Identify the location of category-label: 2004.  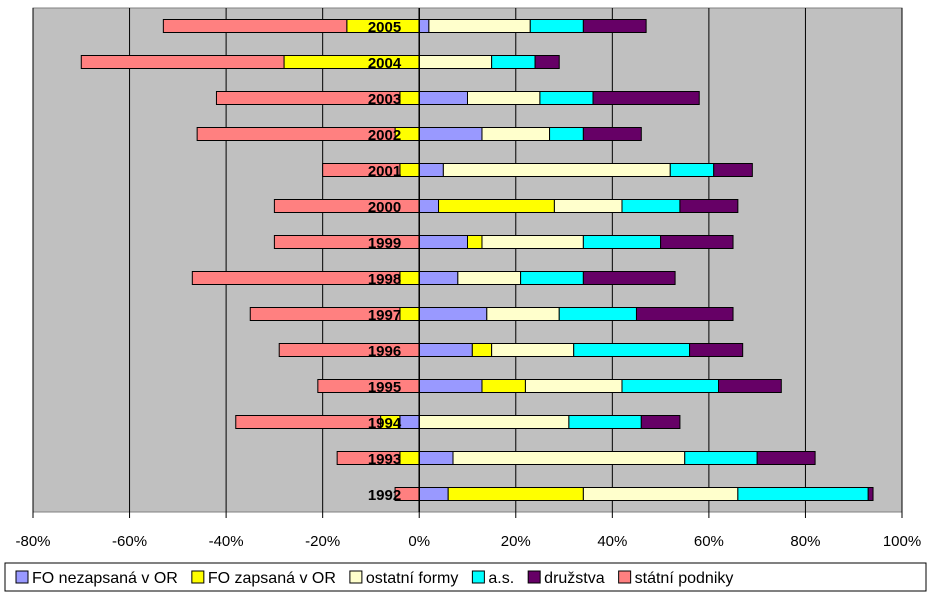
(385, 63).